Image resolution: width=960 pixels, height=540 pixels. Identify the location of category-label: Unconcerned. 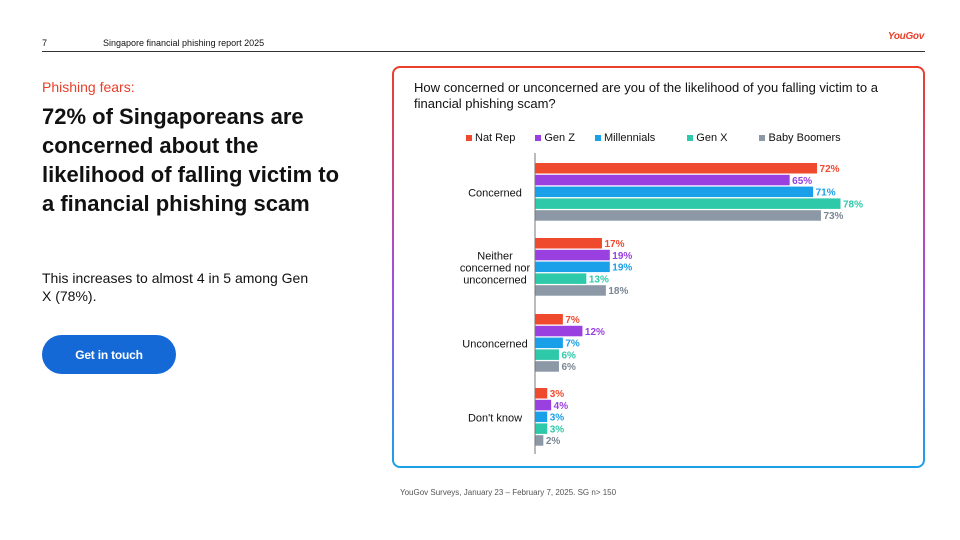
(494, 345).